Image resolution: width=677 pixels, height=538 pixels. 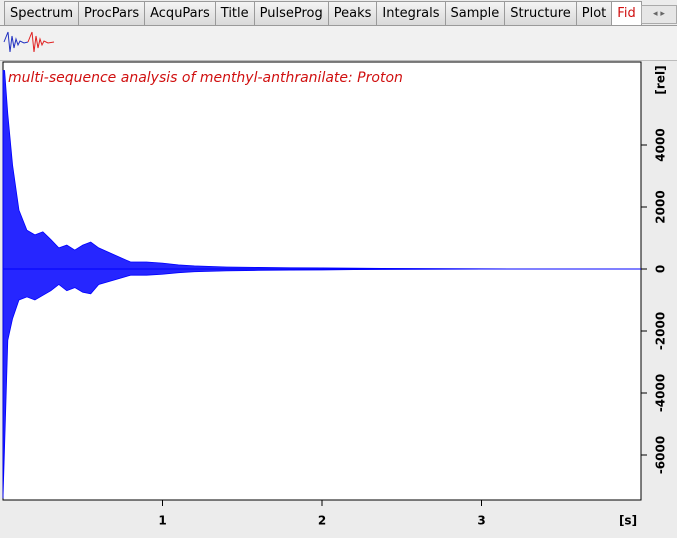 I want to click on y-tick-label: 2000, so click(x=661, y=206).